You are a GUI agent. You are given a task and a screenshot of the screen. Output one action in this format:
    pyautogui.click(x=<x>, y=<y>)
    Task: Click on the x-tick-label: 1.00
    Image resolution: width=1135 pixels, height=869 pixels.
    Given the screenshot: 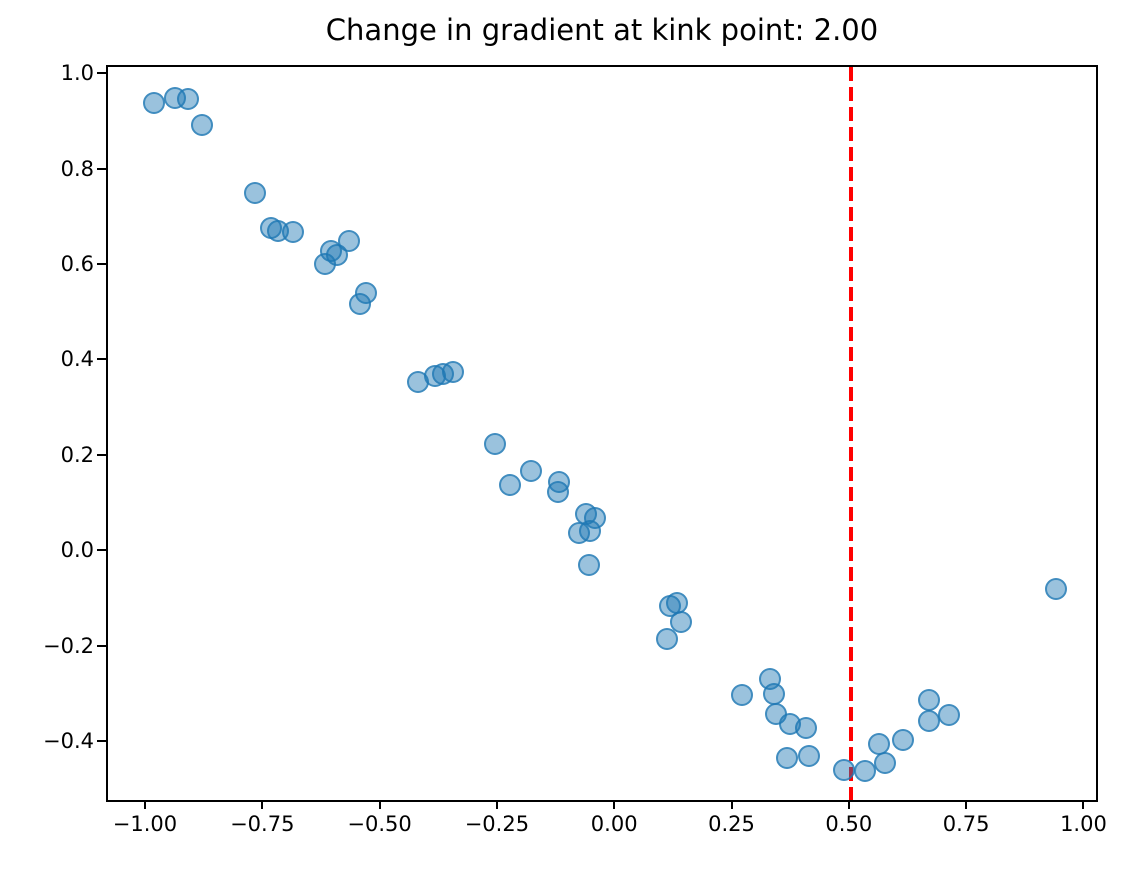 What is the action you would take?
    pyautogui.click(x=1083, y=824)
    